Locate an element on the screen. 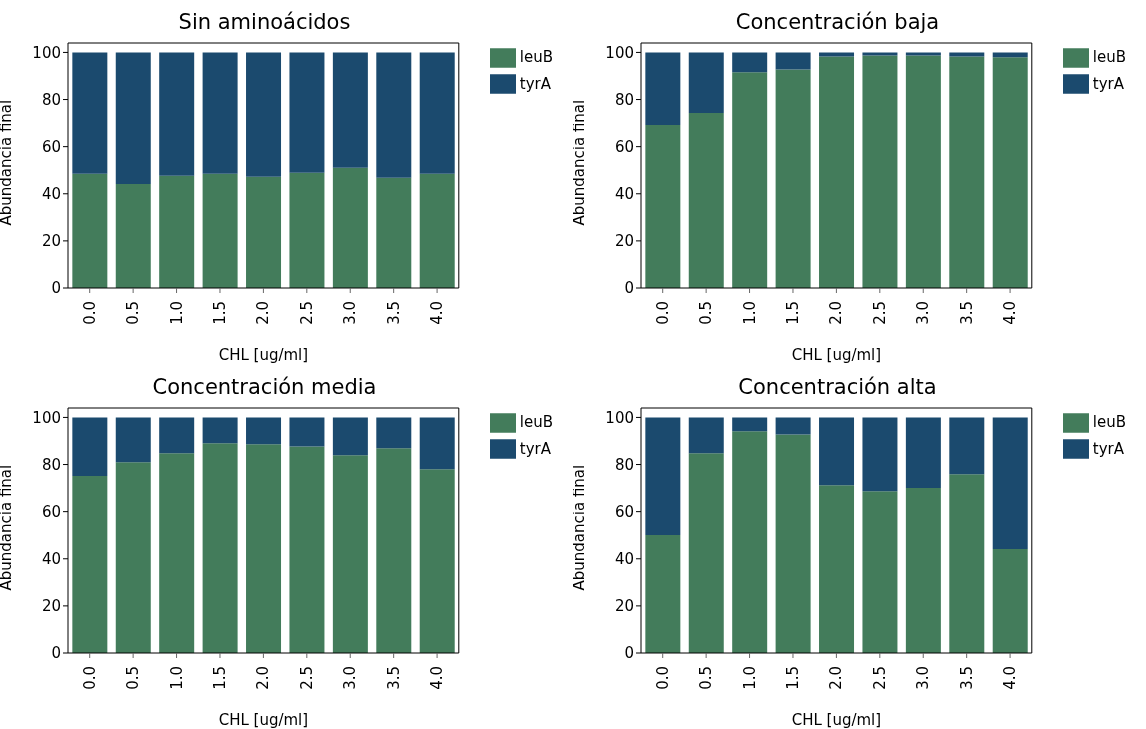  chart-title: Sin aminoácidos is located at coordinates (264, 22).